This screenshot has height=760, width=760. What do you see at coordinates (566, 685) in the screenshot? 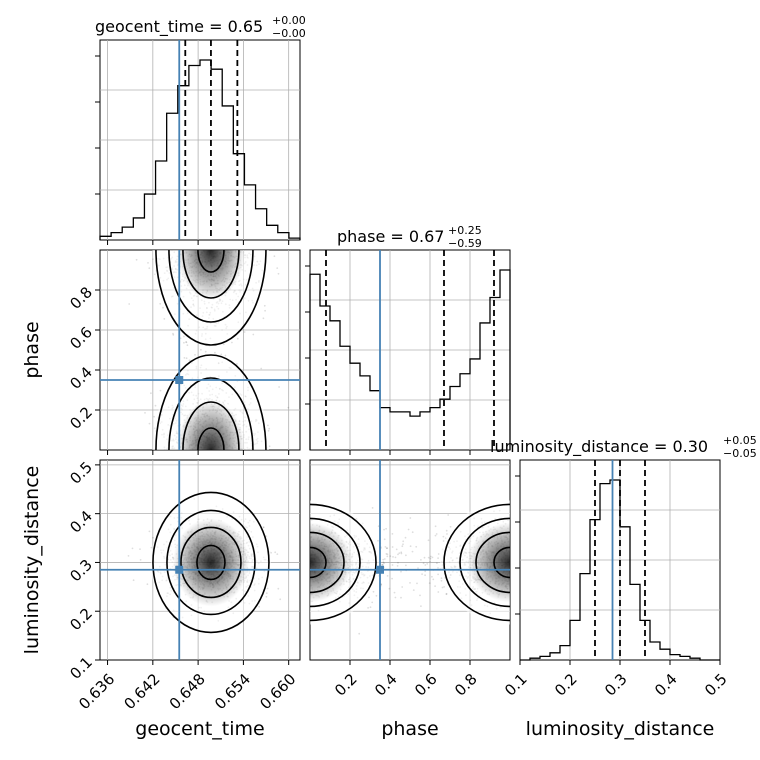
I see `ld-xtick-label-1: 0.2` at bounding box center [566, 685].